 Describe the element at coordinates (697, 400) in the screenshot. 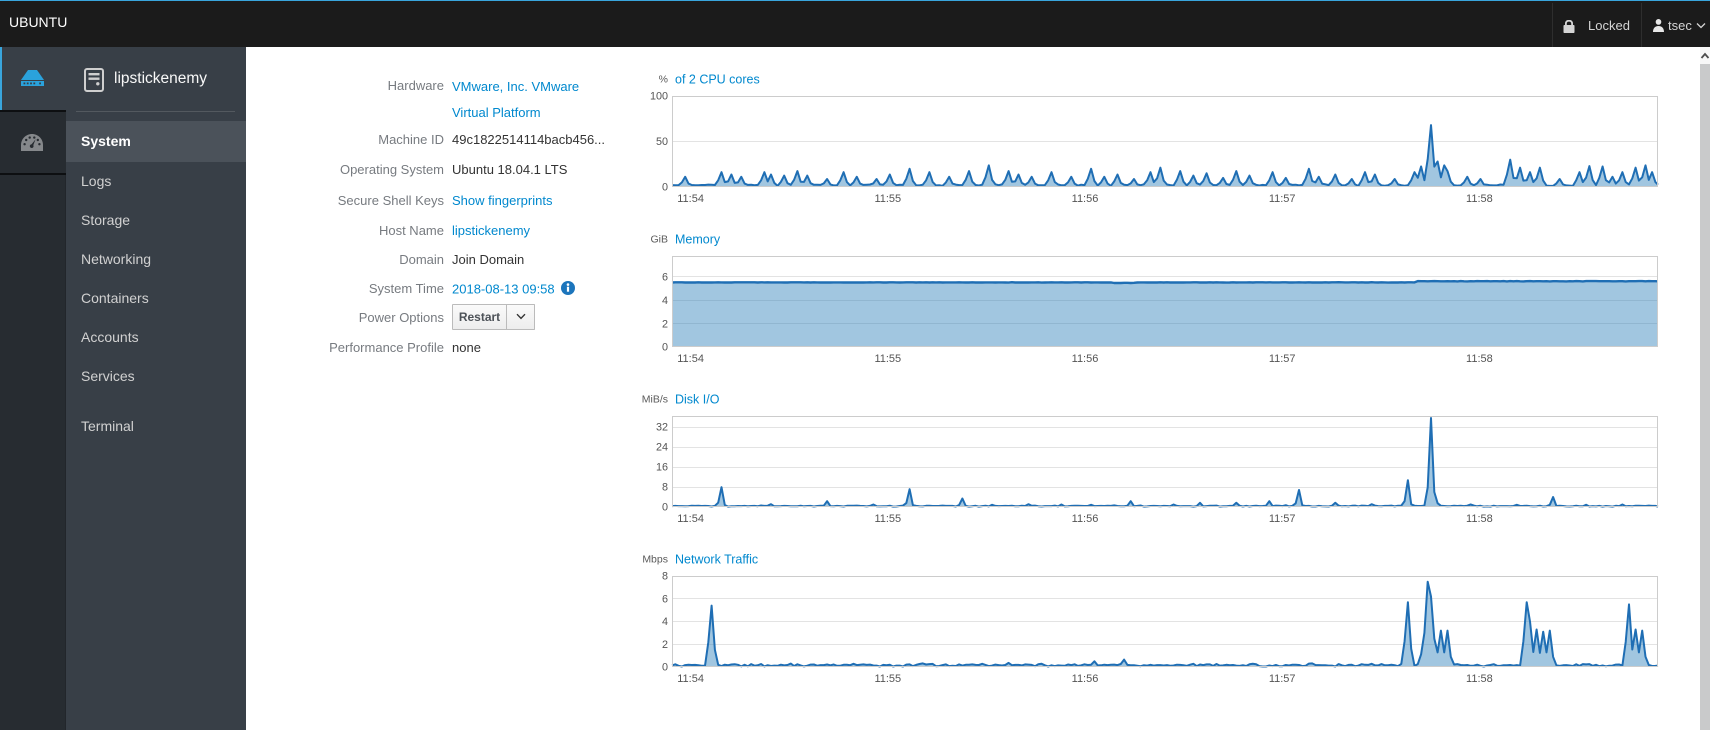

I see `svg-text: Disk I/O` at that location.